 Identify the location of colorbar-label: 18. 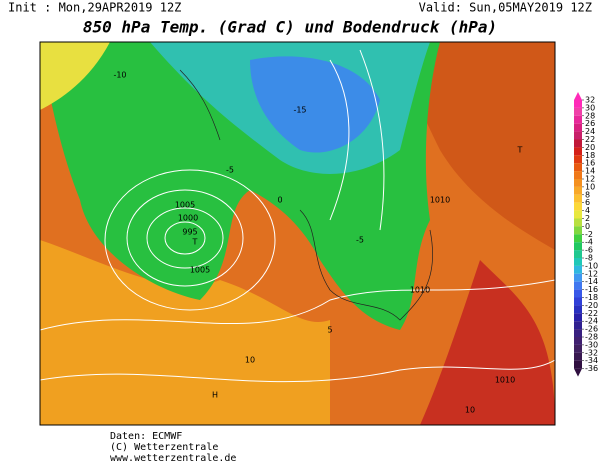
(590, 155).